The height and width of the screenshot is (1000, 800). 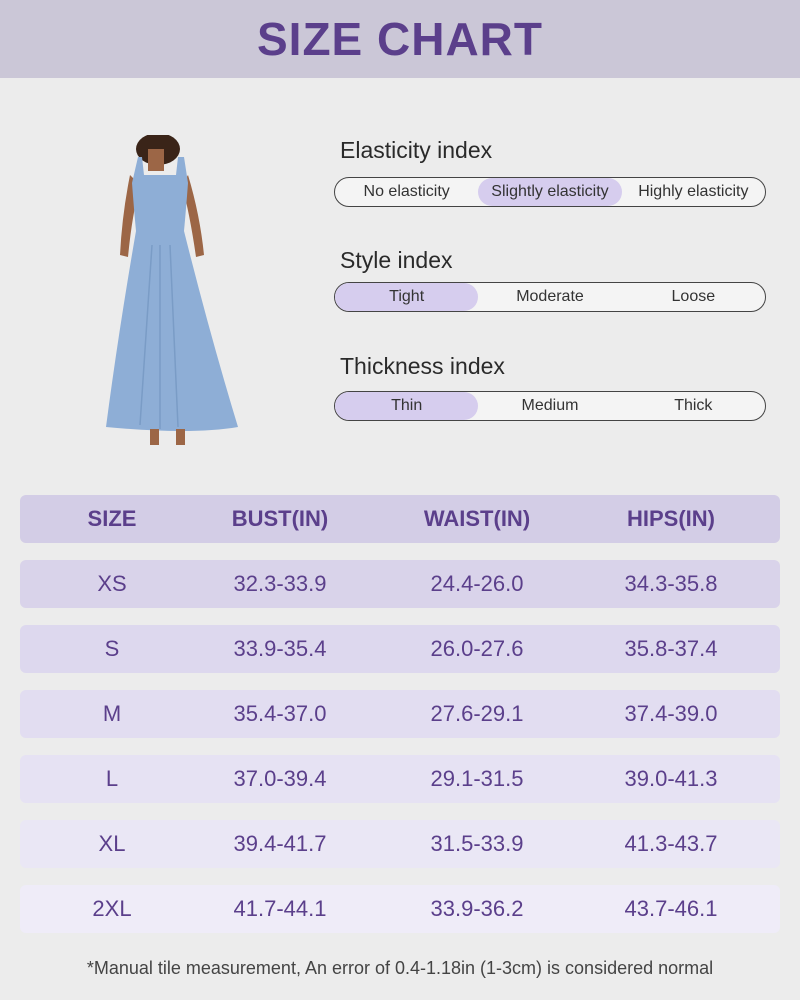 I want to click on table-row: 2XL 41.7-44.1 33.9-36.2 43.7-46.1, so click(x=400, y=909).